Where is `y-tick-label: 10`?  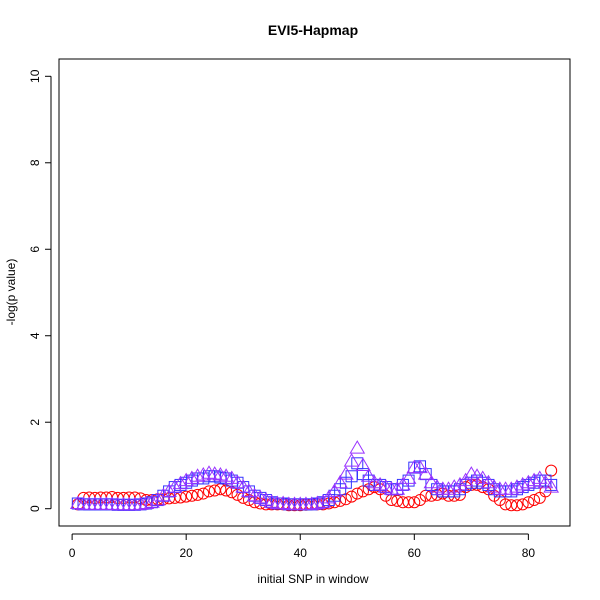 y-tick-label: 10 is located at coordinates (35, 76).